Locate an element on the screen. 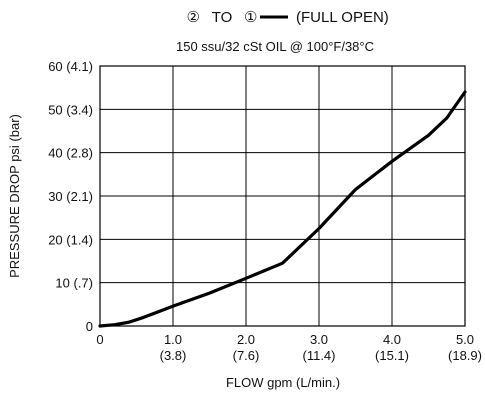 The width and height of the screenshot is (485, 395). x-tick-label: 0 is located at coordinates (99, 339).